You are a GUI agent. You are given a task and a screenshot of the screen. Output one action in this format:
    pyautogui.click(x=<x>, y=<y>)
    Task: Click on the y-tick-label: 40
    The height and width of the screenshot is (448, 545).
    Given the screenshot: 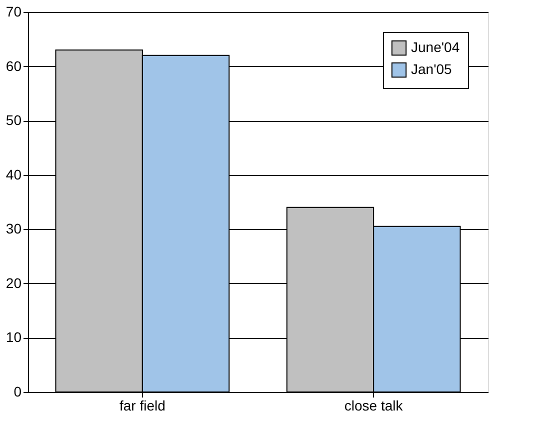 What is the action you would take?
    pyautogui.click(x=14, y=174)
    